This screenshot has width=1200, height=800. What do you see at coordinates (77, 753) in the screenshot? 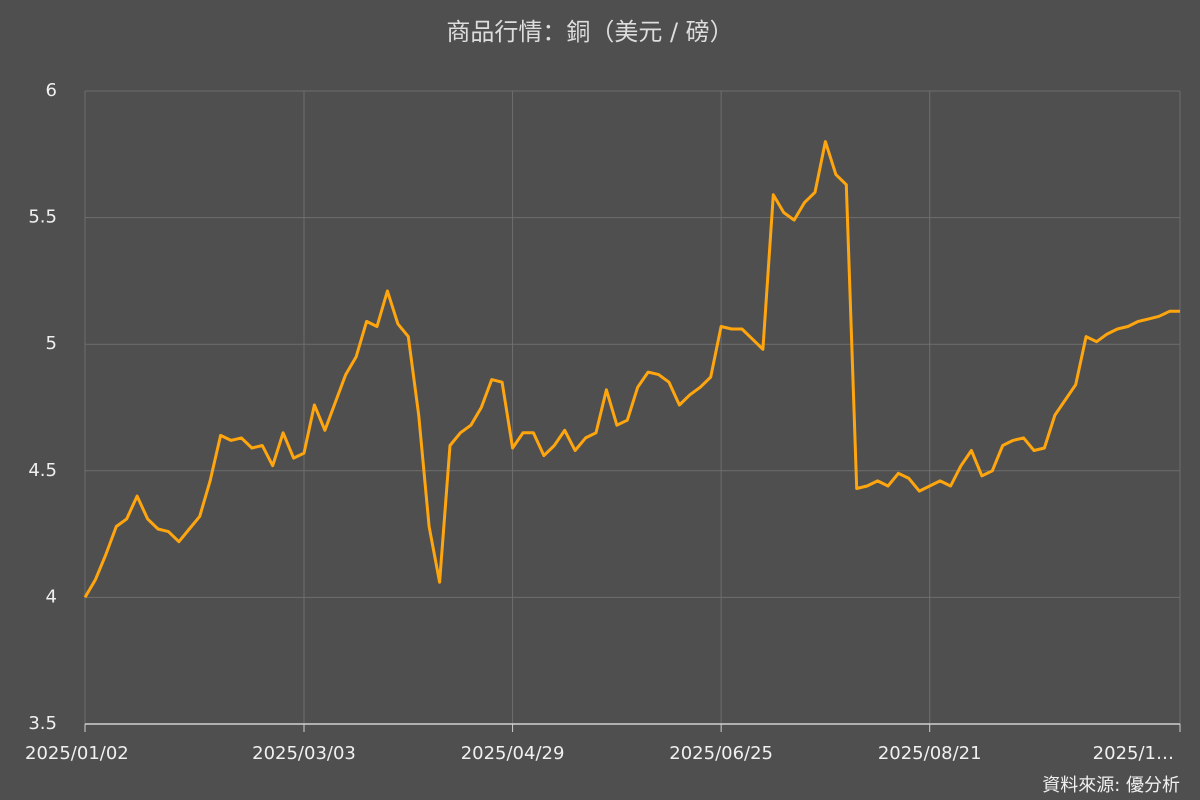
I see `x-tick-label: 2025/01/02` at bounding box center [77, 753].